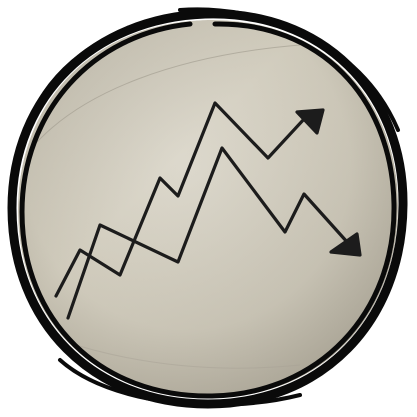 This screenshot has height=417, width=417. I want to click on falling-arrowhead, so click(345, 244).